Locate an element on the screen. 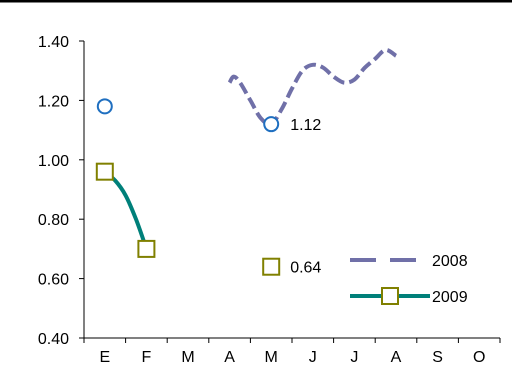 This screenshot has width=512, height=378. series-line-2009 is located at coordinates (126, 210).